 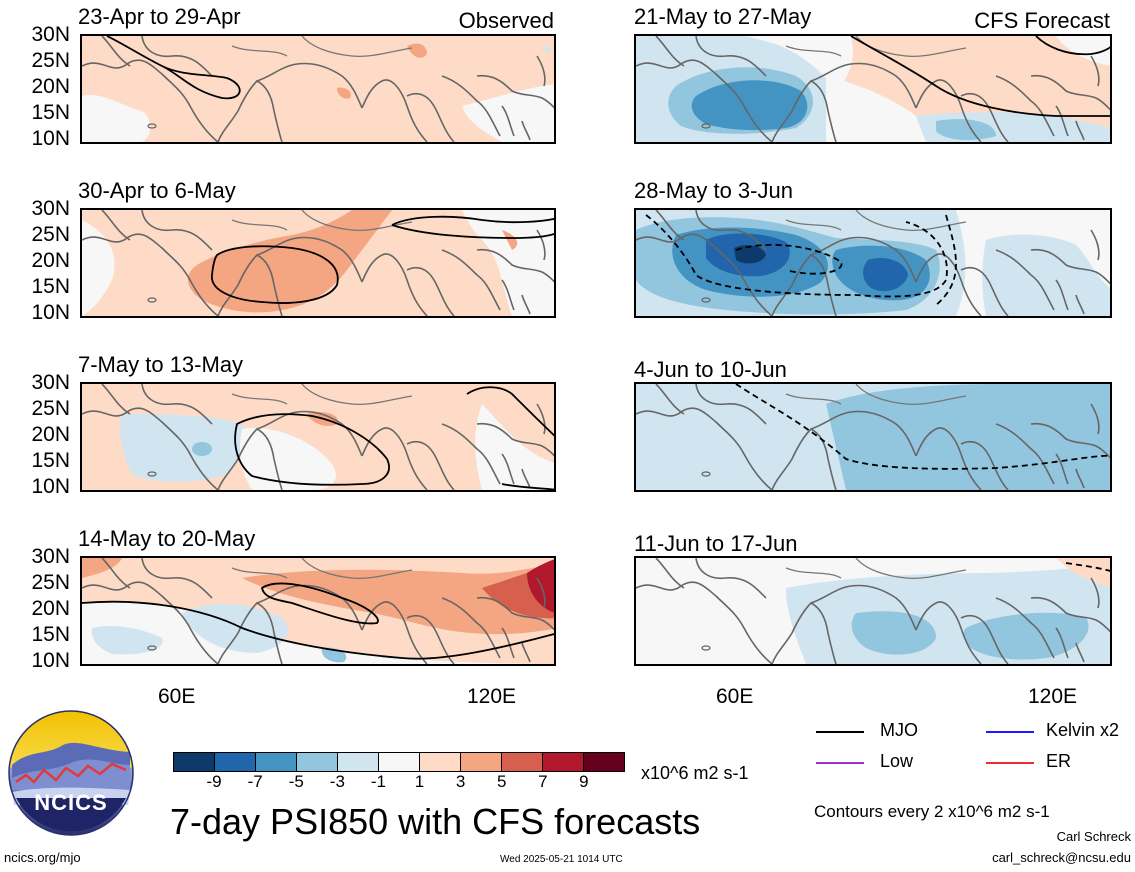 I want to click on colorbar-tick-label: 3, so click(x=460, y=781).